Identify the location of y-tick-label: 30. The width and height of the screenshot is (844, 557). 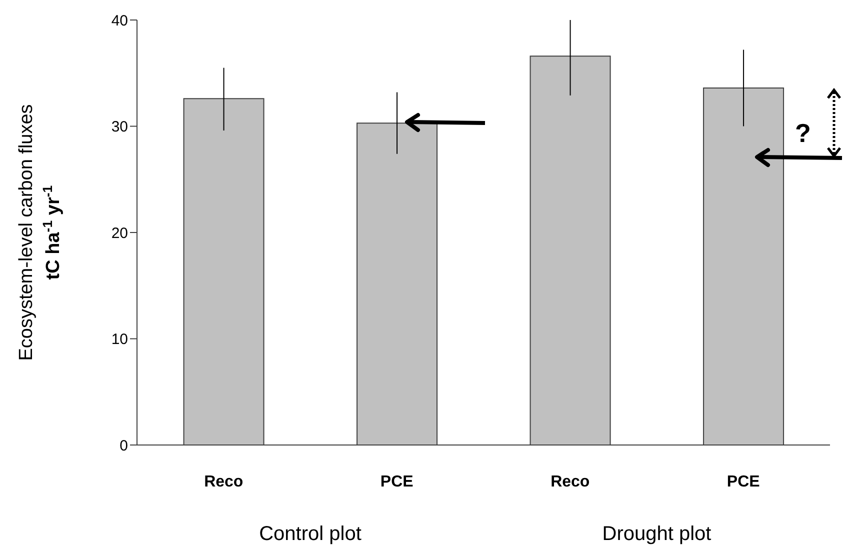
(119, 127).